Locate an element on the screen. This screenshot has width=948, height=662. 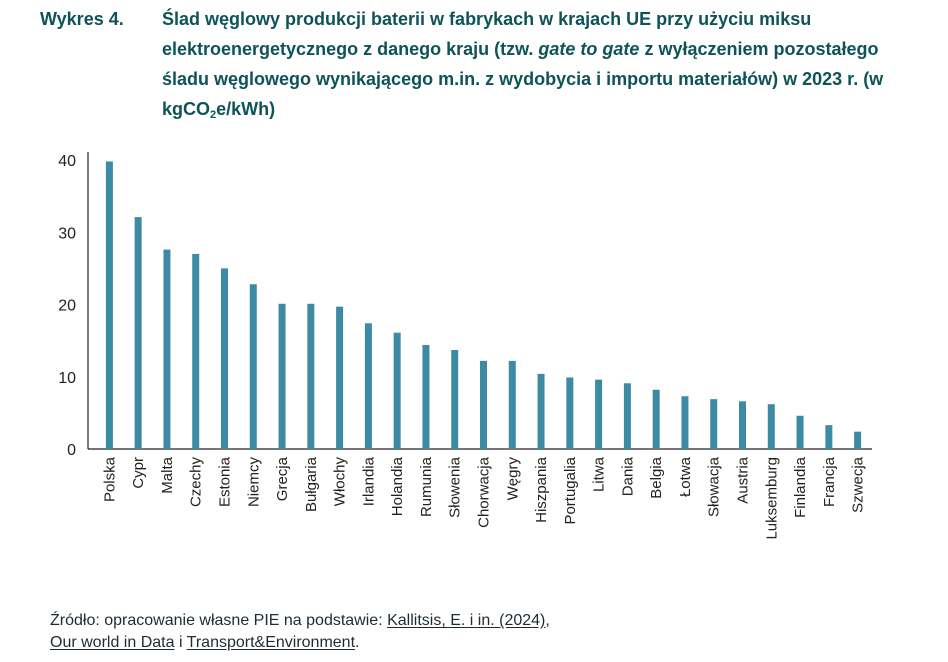
title-italic: gate to gate is located at coordinates (589, 49).